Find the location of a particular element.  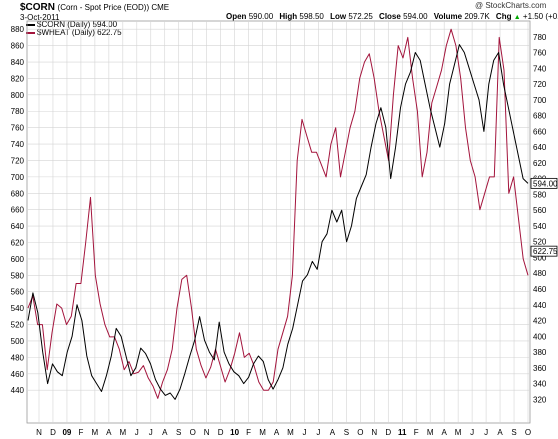

left-tick-label: 480 is located at coordinates (18, 357).